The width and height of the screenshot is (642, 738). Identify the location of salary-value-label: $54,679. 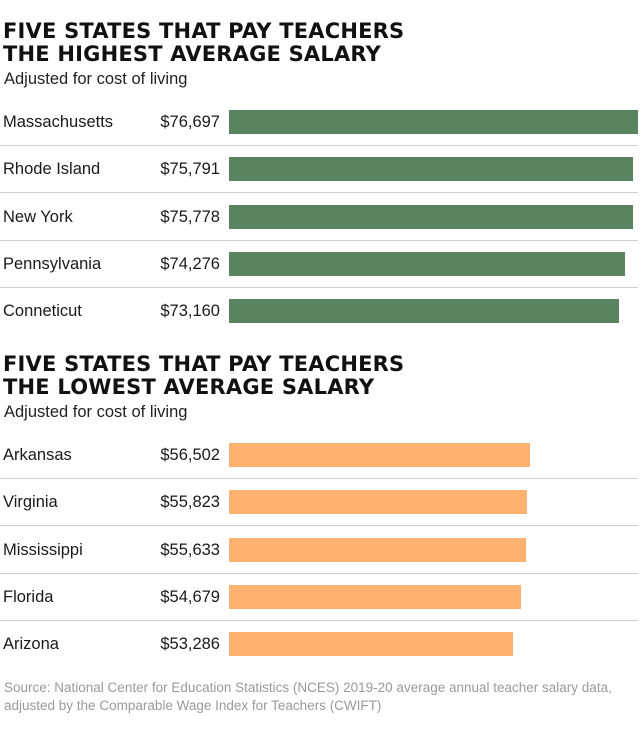
(190, 596).